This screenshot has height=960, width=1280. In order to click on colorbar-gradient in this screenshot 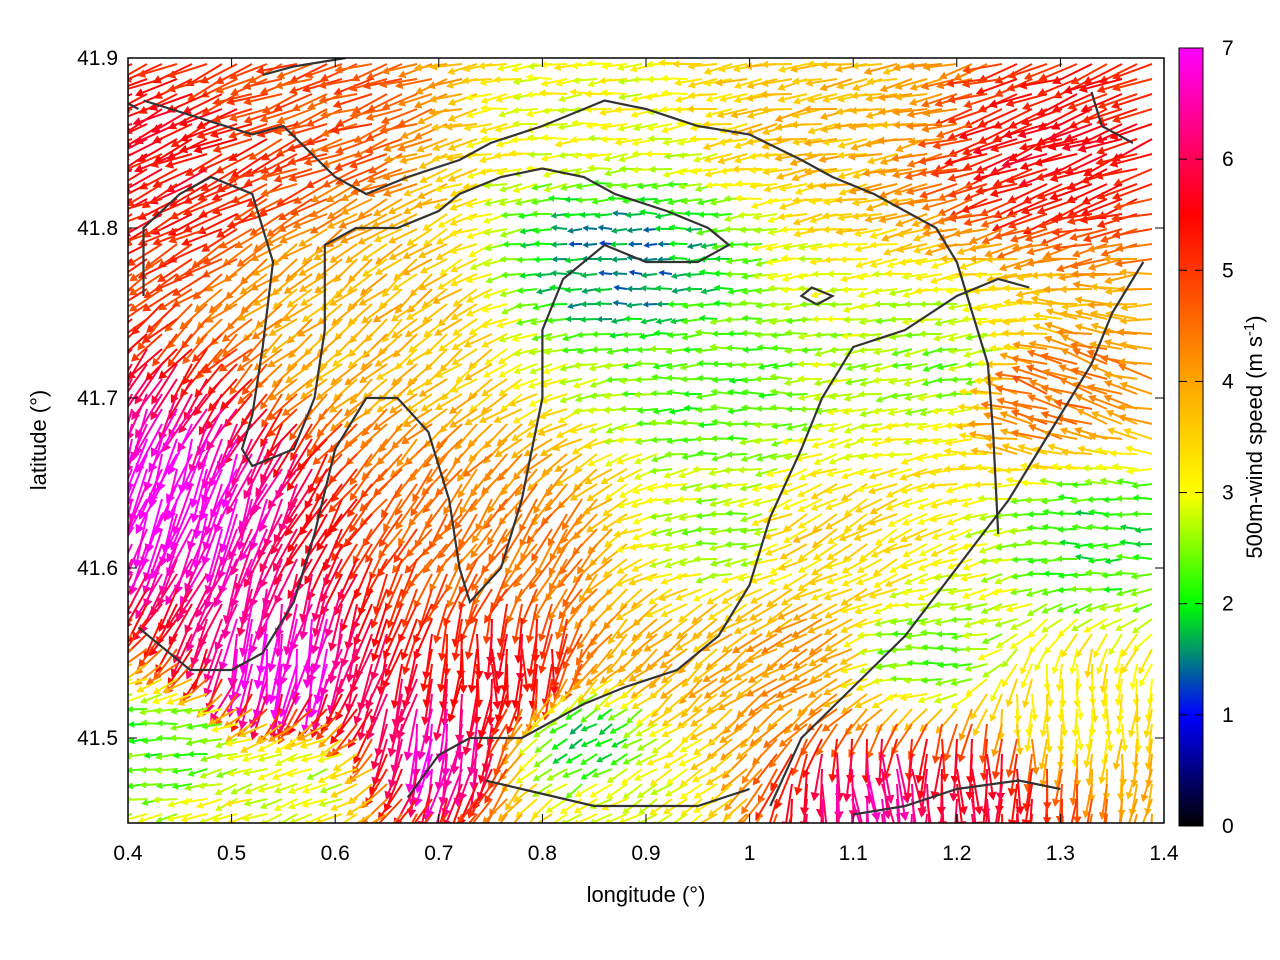, I will do `click(1191, 437)`.